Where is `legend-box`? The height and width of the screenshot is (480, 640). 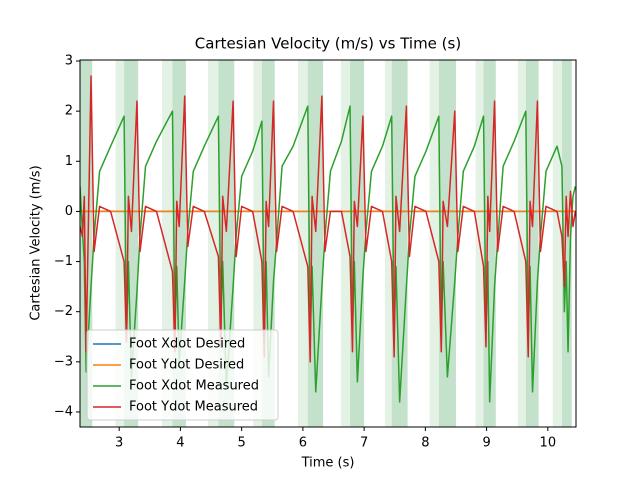 legend-box is located at coordinates (182, 375).